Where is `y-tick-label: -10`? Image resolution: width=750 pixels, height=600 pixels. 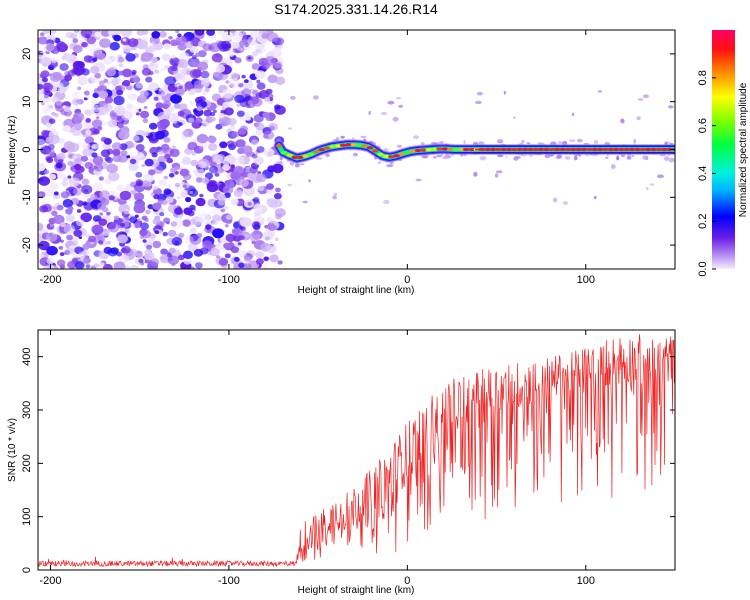
y-tick-label: -10 is located at coordinates (27, 197).